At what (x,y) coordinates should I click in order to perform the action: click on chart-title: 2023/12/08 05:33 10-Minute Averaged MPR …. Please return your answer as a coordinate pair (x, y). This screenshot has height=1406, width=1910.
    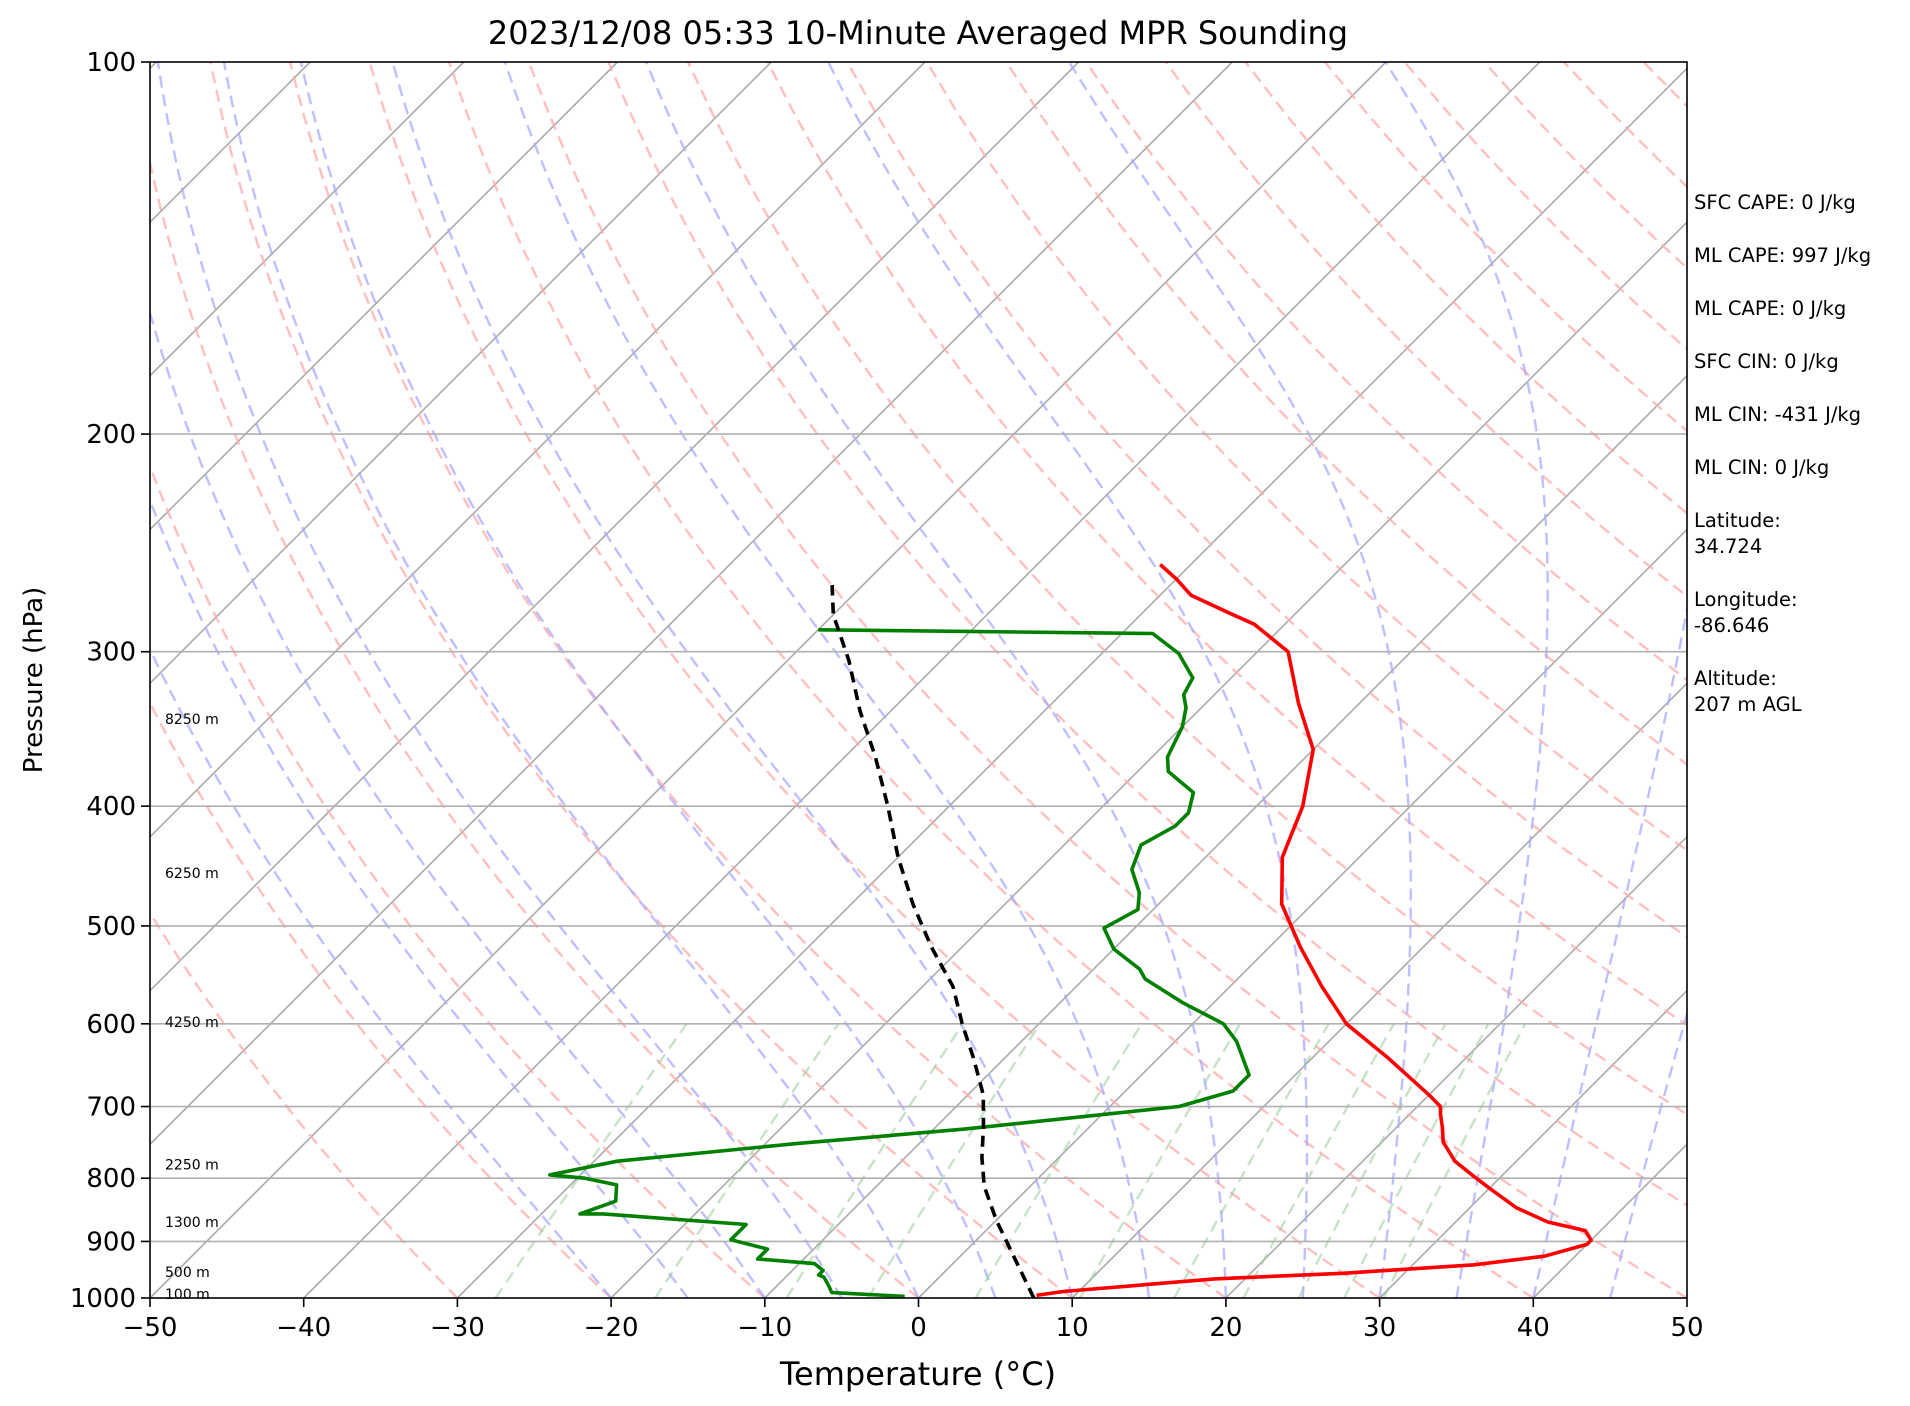
    Looking at the image, I should click on (918, 33).